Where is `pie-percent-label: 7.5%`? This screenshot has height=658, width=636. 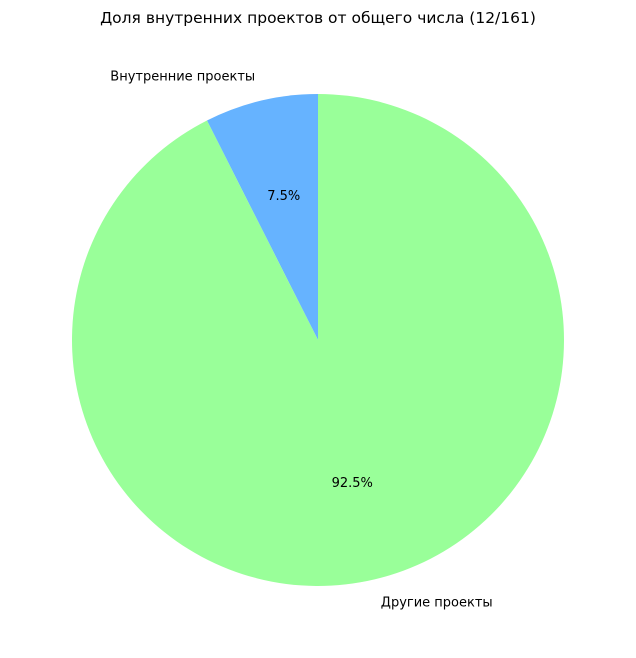
pie-percent-label: 7.5% is located at coordinates (283, 196).